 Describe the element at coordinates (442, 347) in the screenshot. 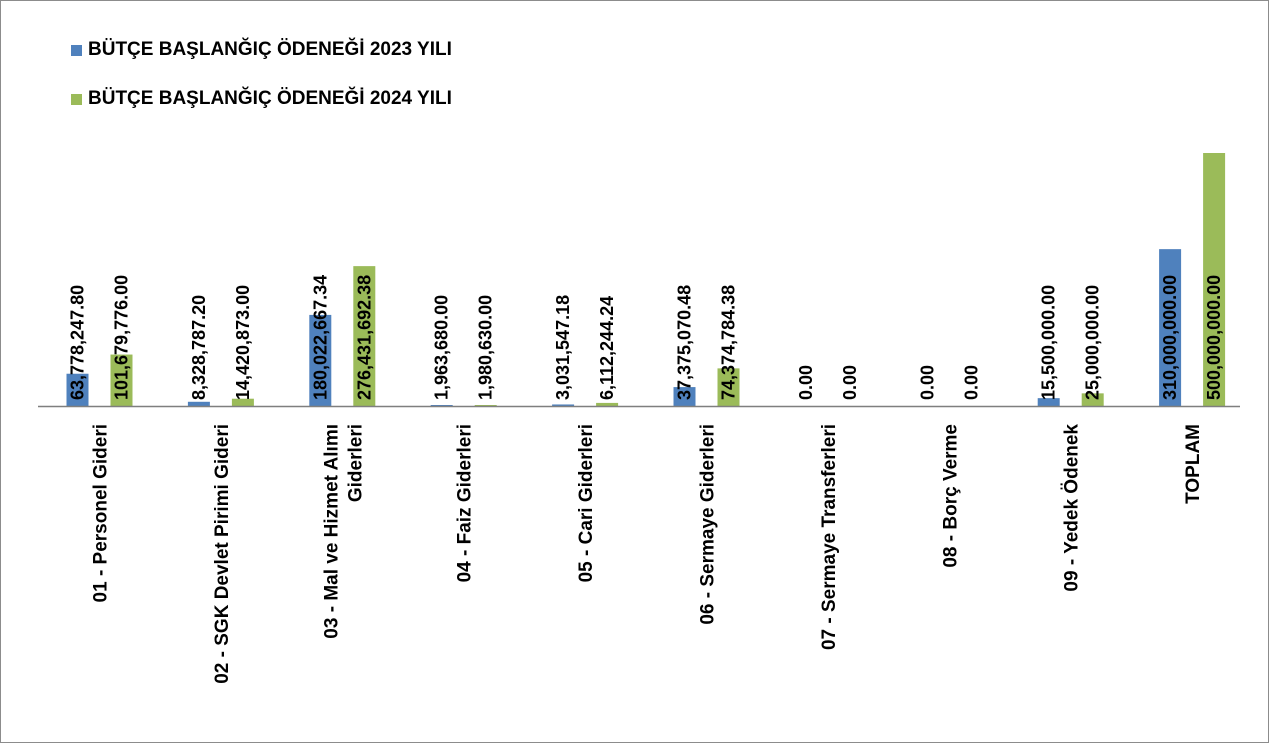

I see `data-label-2023-4: 1,963,680.00` at that location.